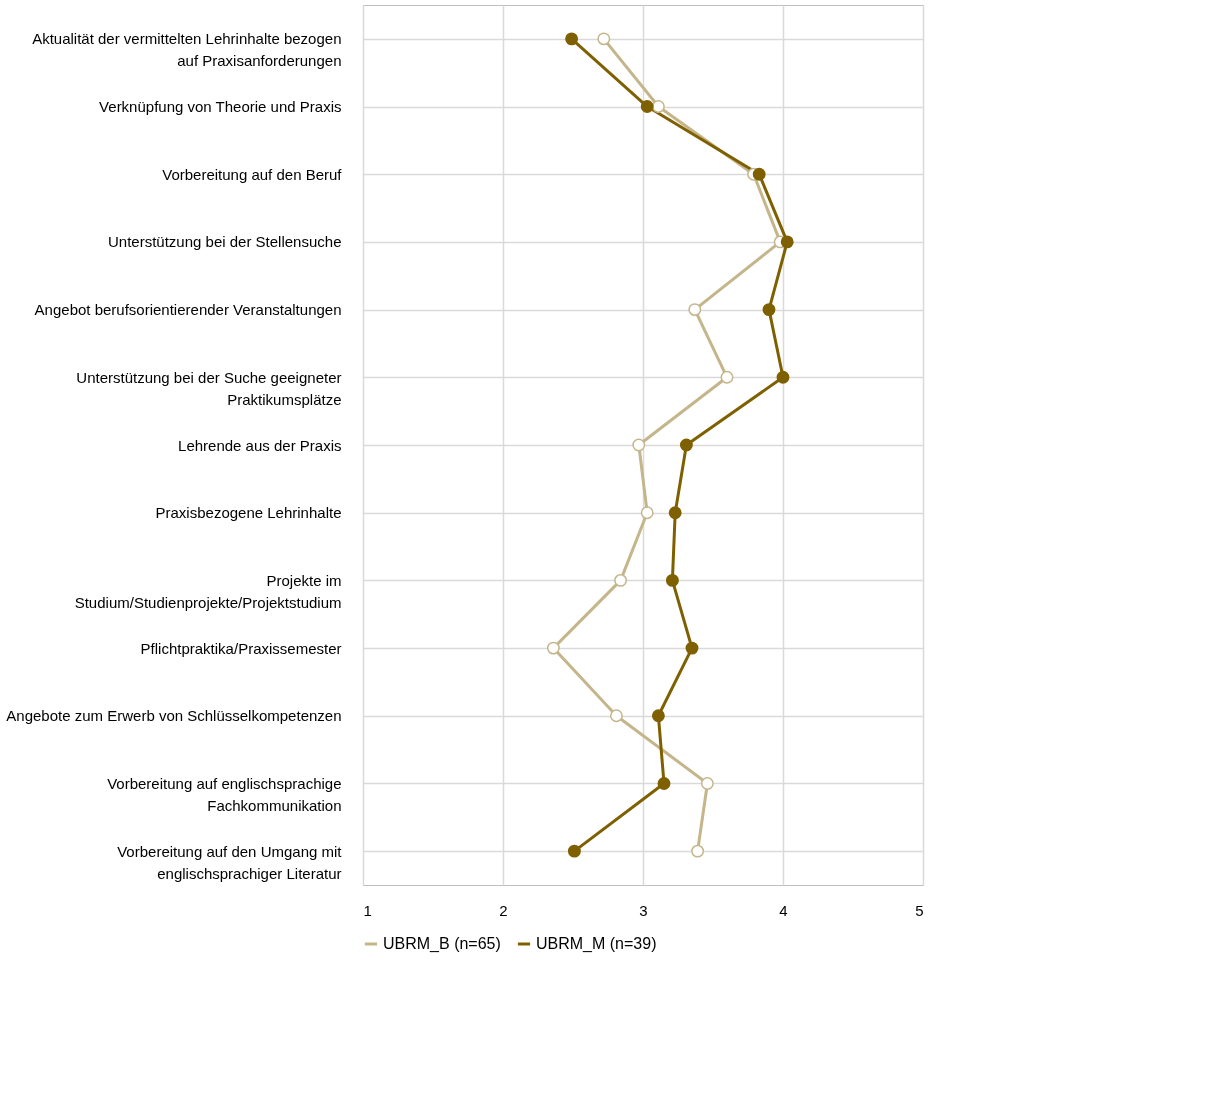 The height and width of the screenshot is (1095, 1214). I want to click on y-tick-label: Angebote zum Erwerb von Schlüsselkompetenzen, so click(174, 716).